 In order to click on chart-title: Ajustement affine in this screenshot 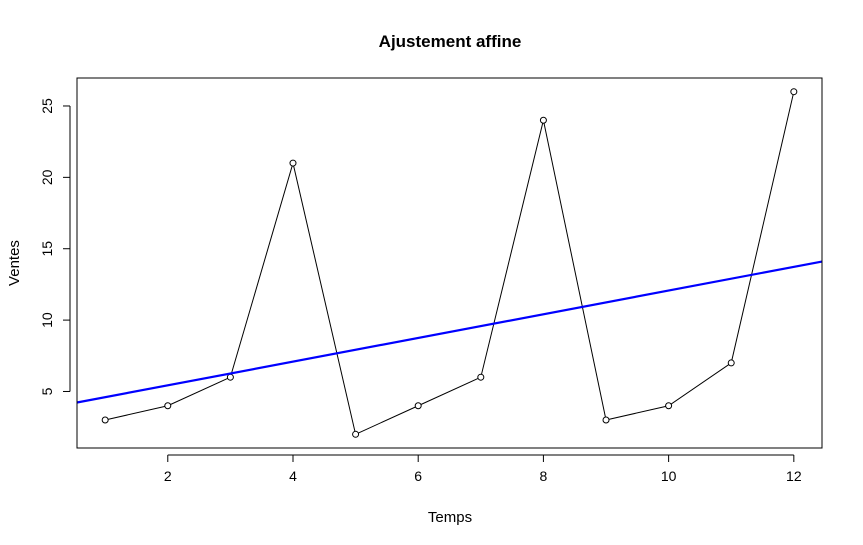, I will do `click(450, 41)`.